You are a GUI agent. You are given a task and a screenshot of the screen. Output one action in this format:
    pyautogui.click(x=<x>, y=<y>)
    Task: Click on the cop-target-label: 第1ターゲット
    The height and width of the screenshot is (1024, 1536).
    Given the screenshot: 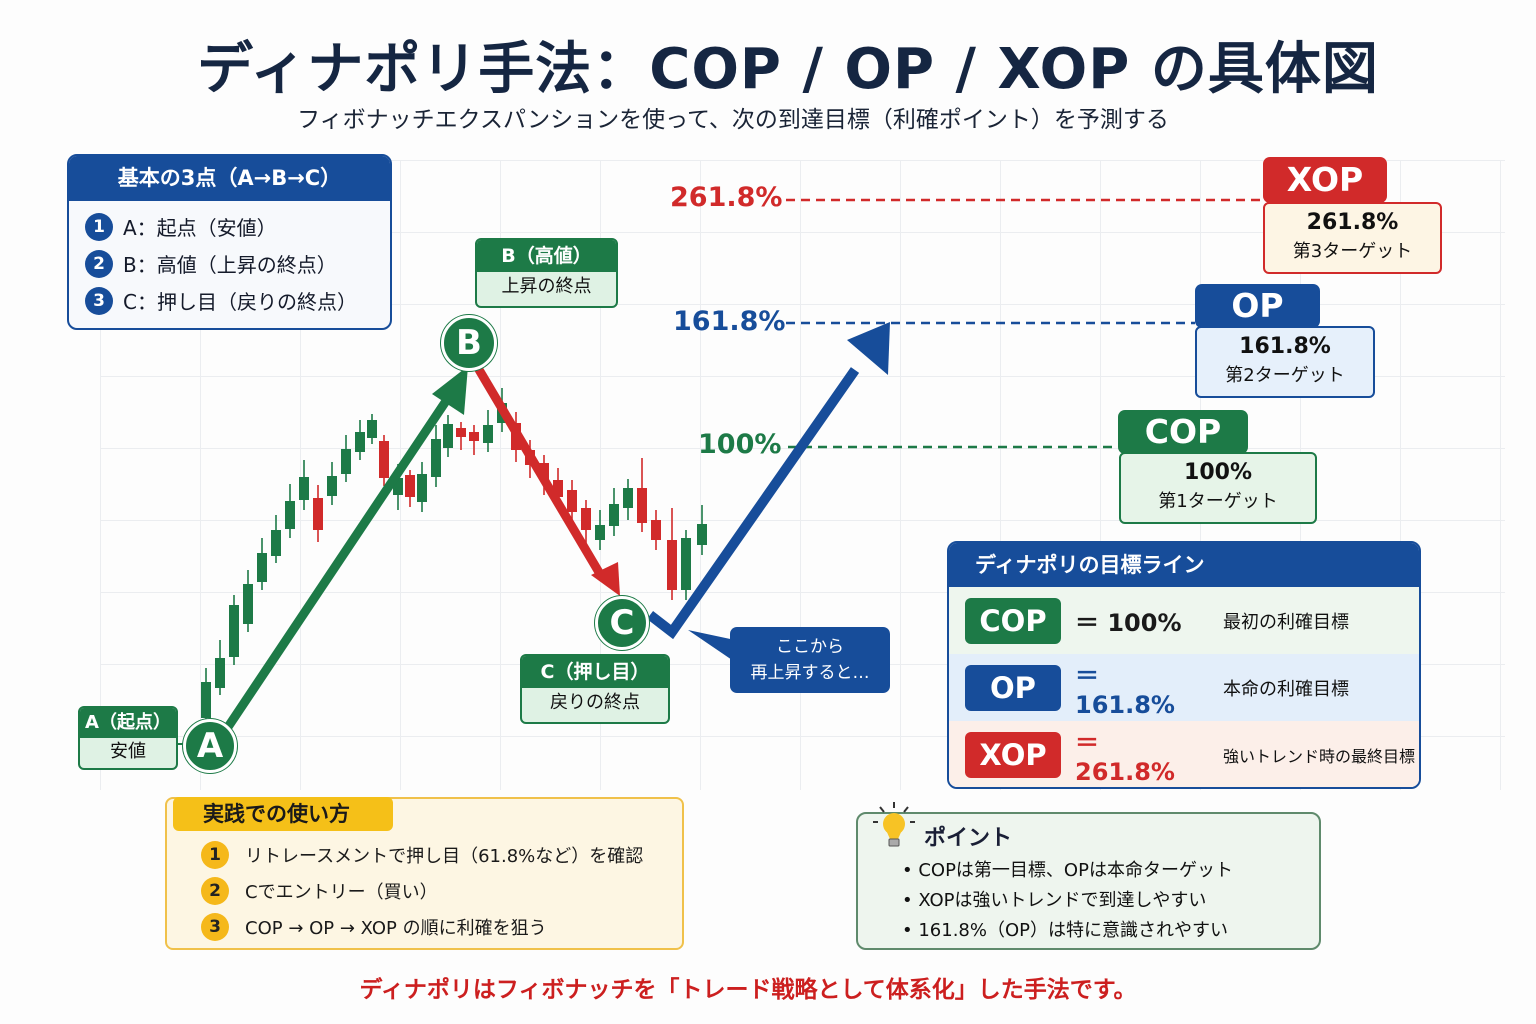 What is the action you would take?
    pyautogui.click(x=1218, y=501)
    